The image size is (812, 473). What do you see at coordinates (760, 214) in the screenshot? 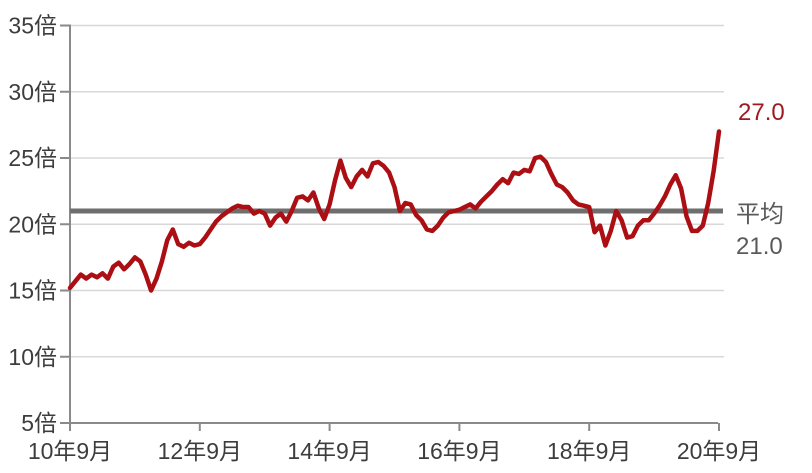
I see `average-line-label: 平均` at bounding box center [760, 214].